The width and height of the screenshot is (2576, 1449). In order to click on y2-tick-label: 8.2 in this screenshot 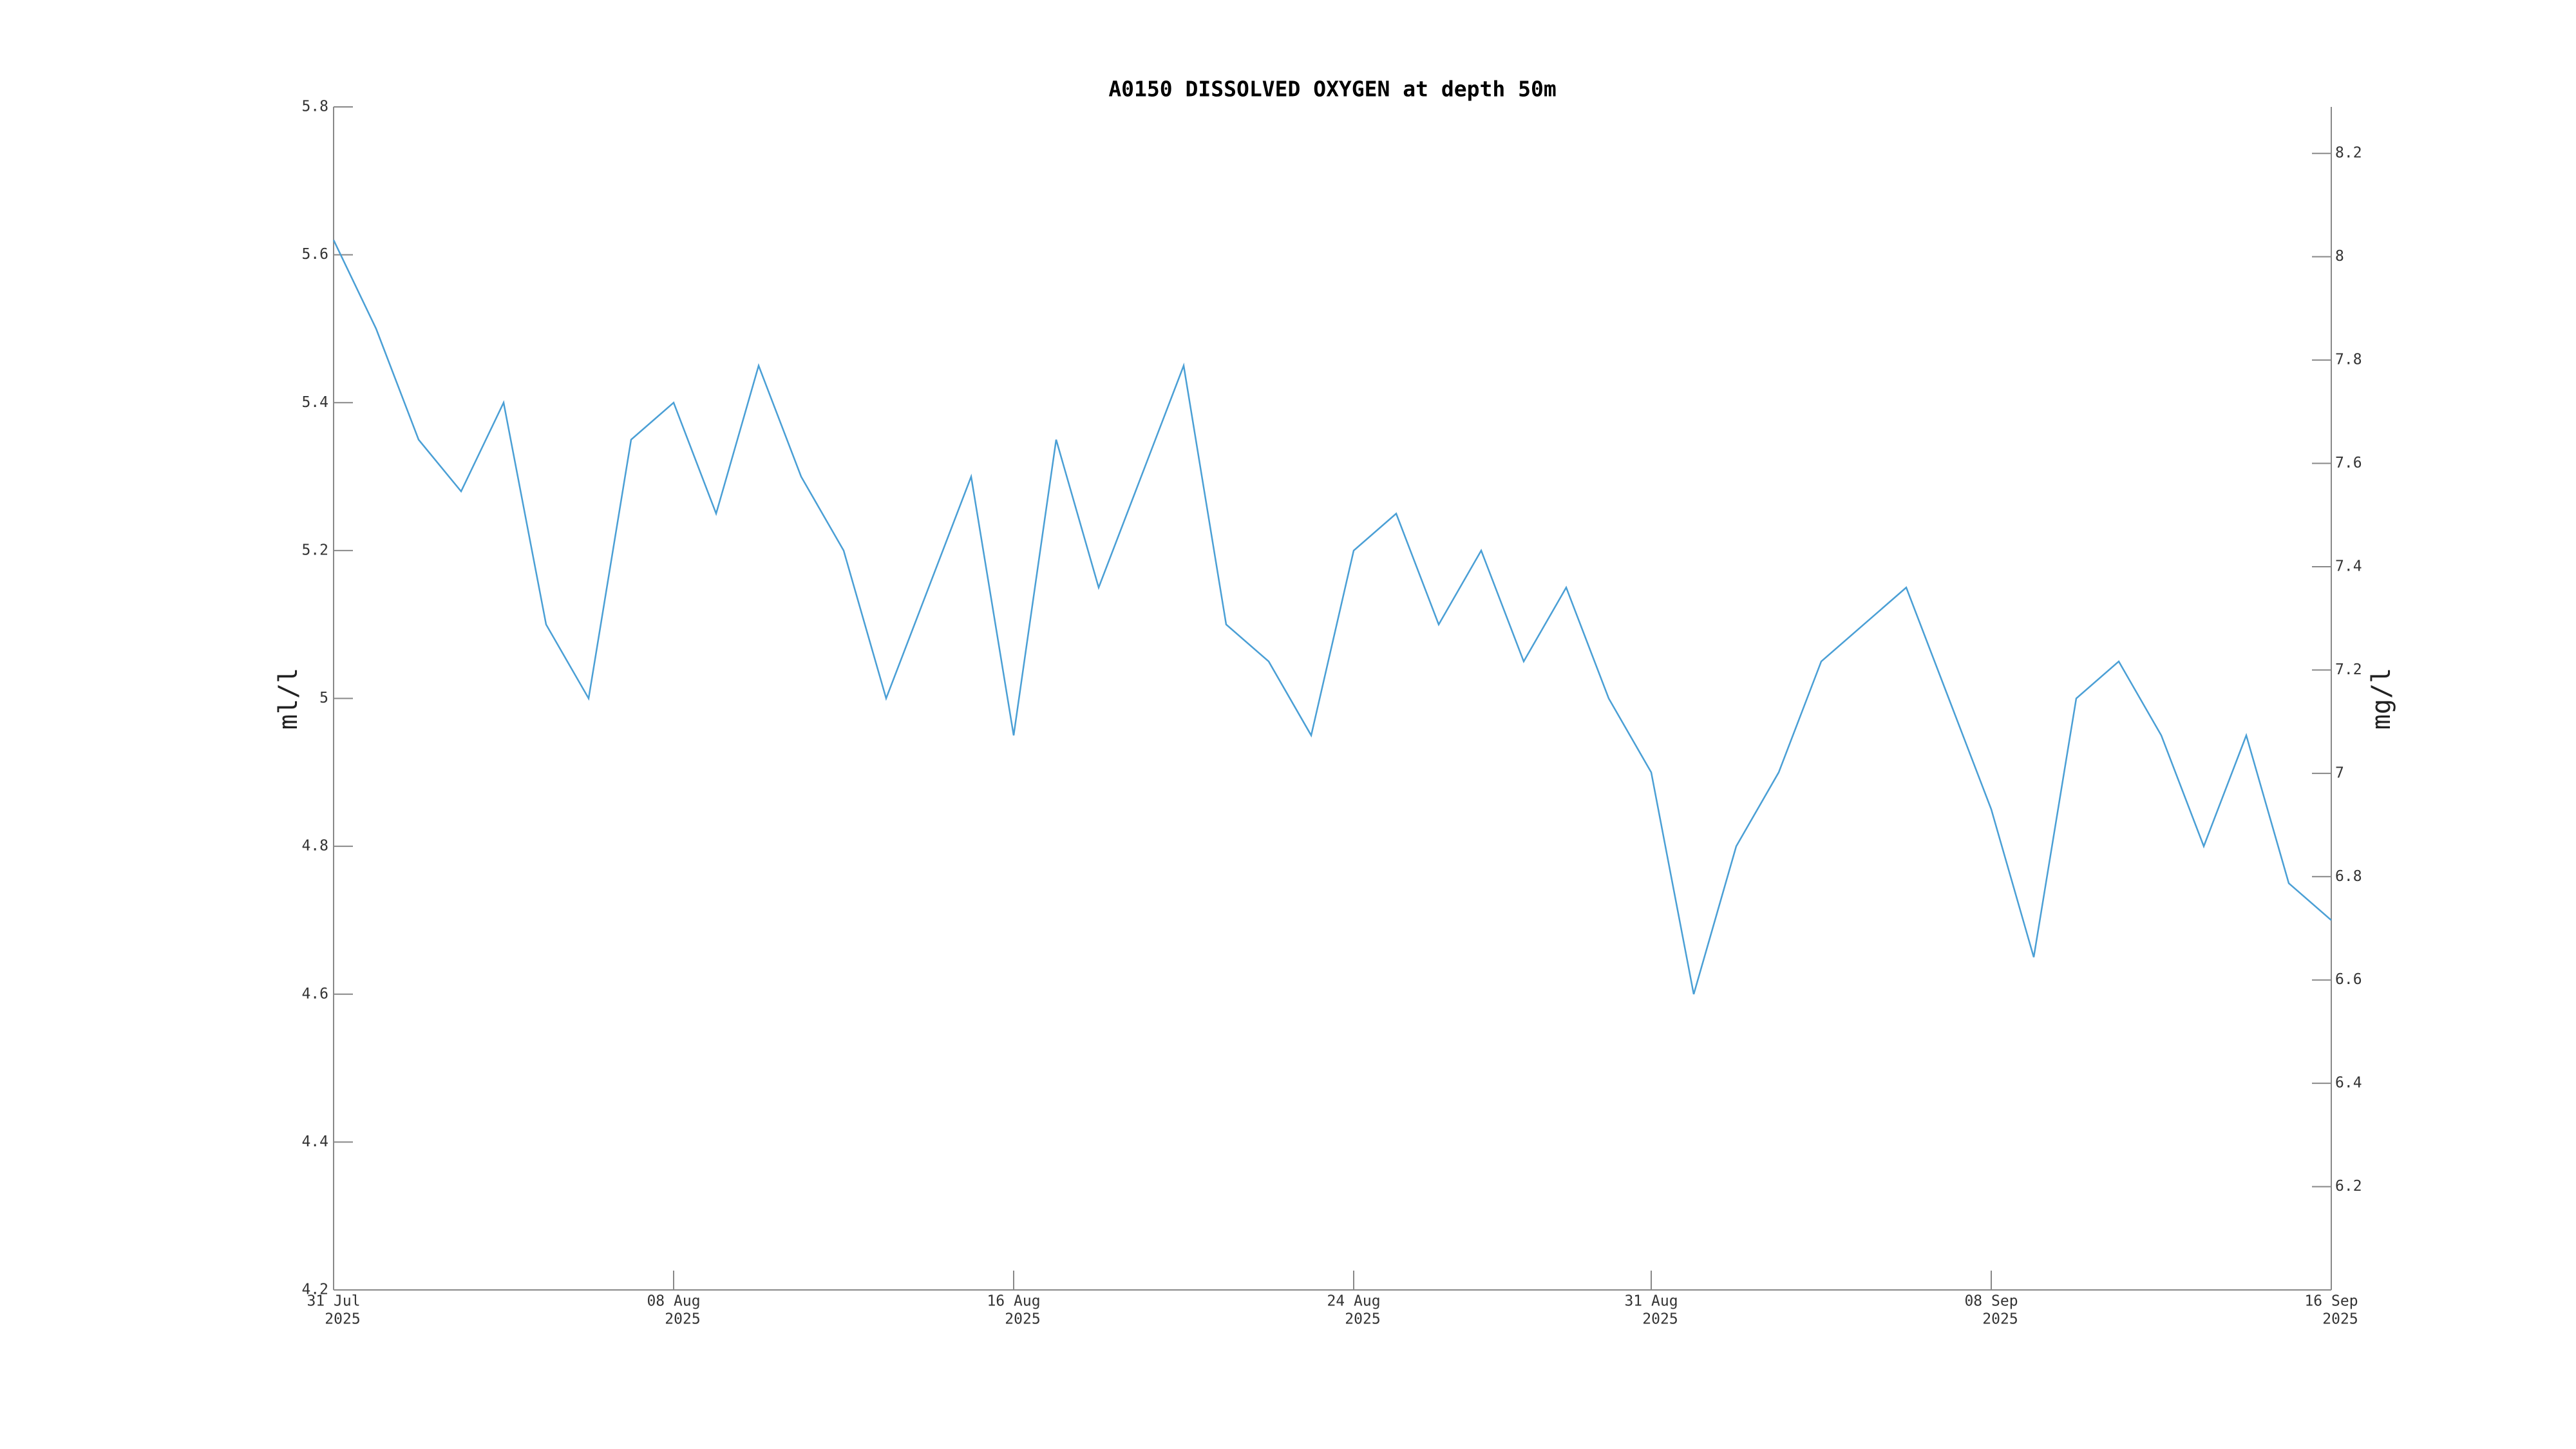, I will do `click(2348, 153)`.